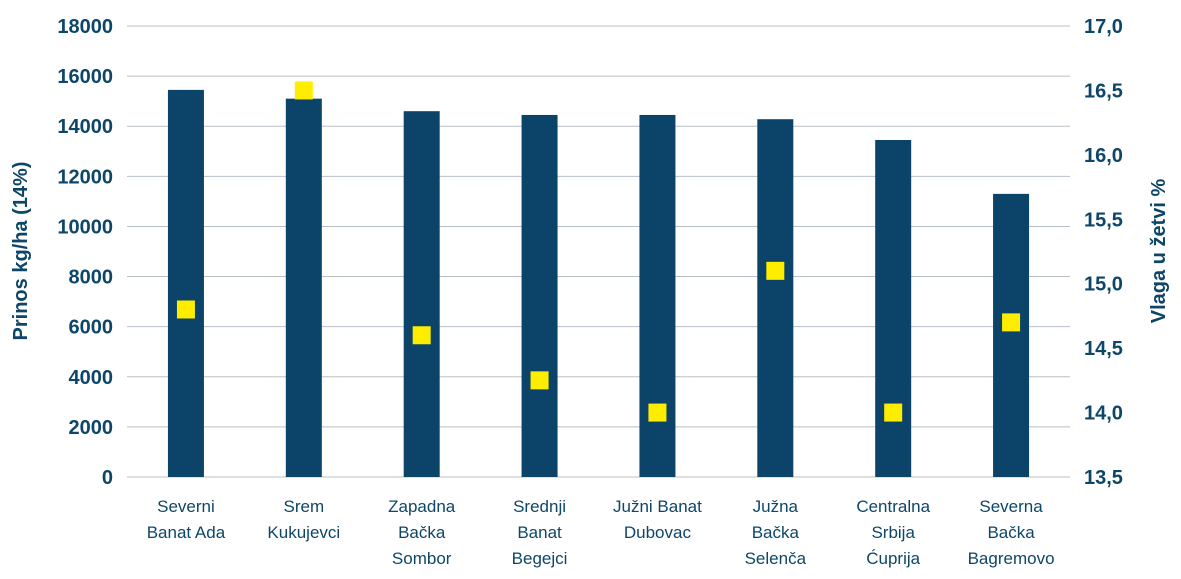  What do you see at coordinates (1103, 478) in the screenshot?
I see `y2-tick-label: 13,5` at bounding box center [1103, 478].